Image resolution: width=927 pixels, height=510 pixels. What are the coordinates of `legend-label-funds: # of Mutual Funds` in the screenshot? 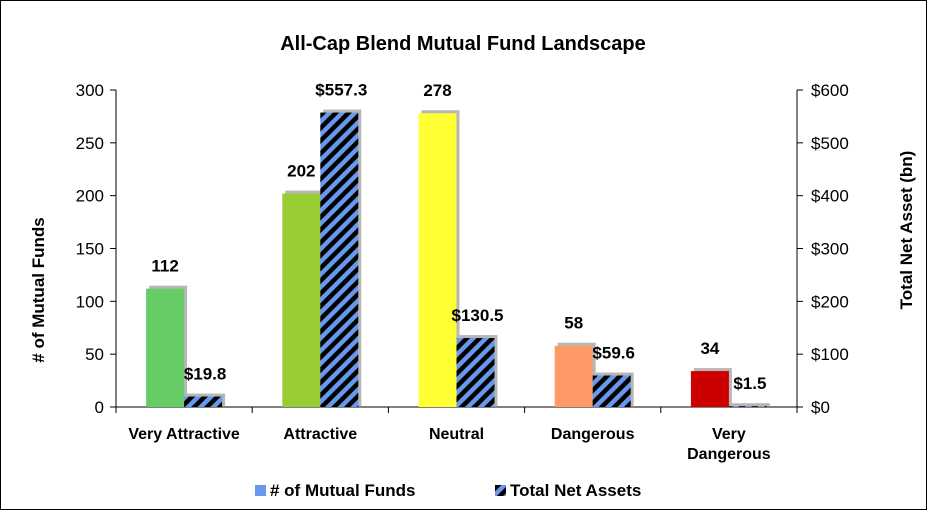 It's located at (342, 490).